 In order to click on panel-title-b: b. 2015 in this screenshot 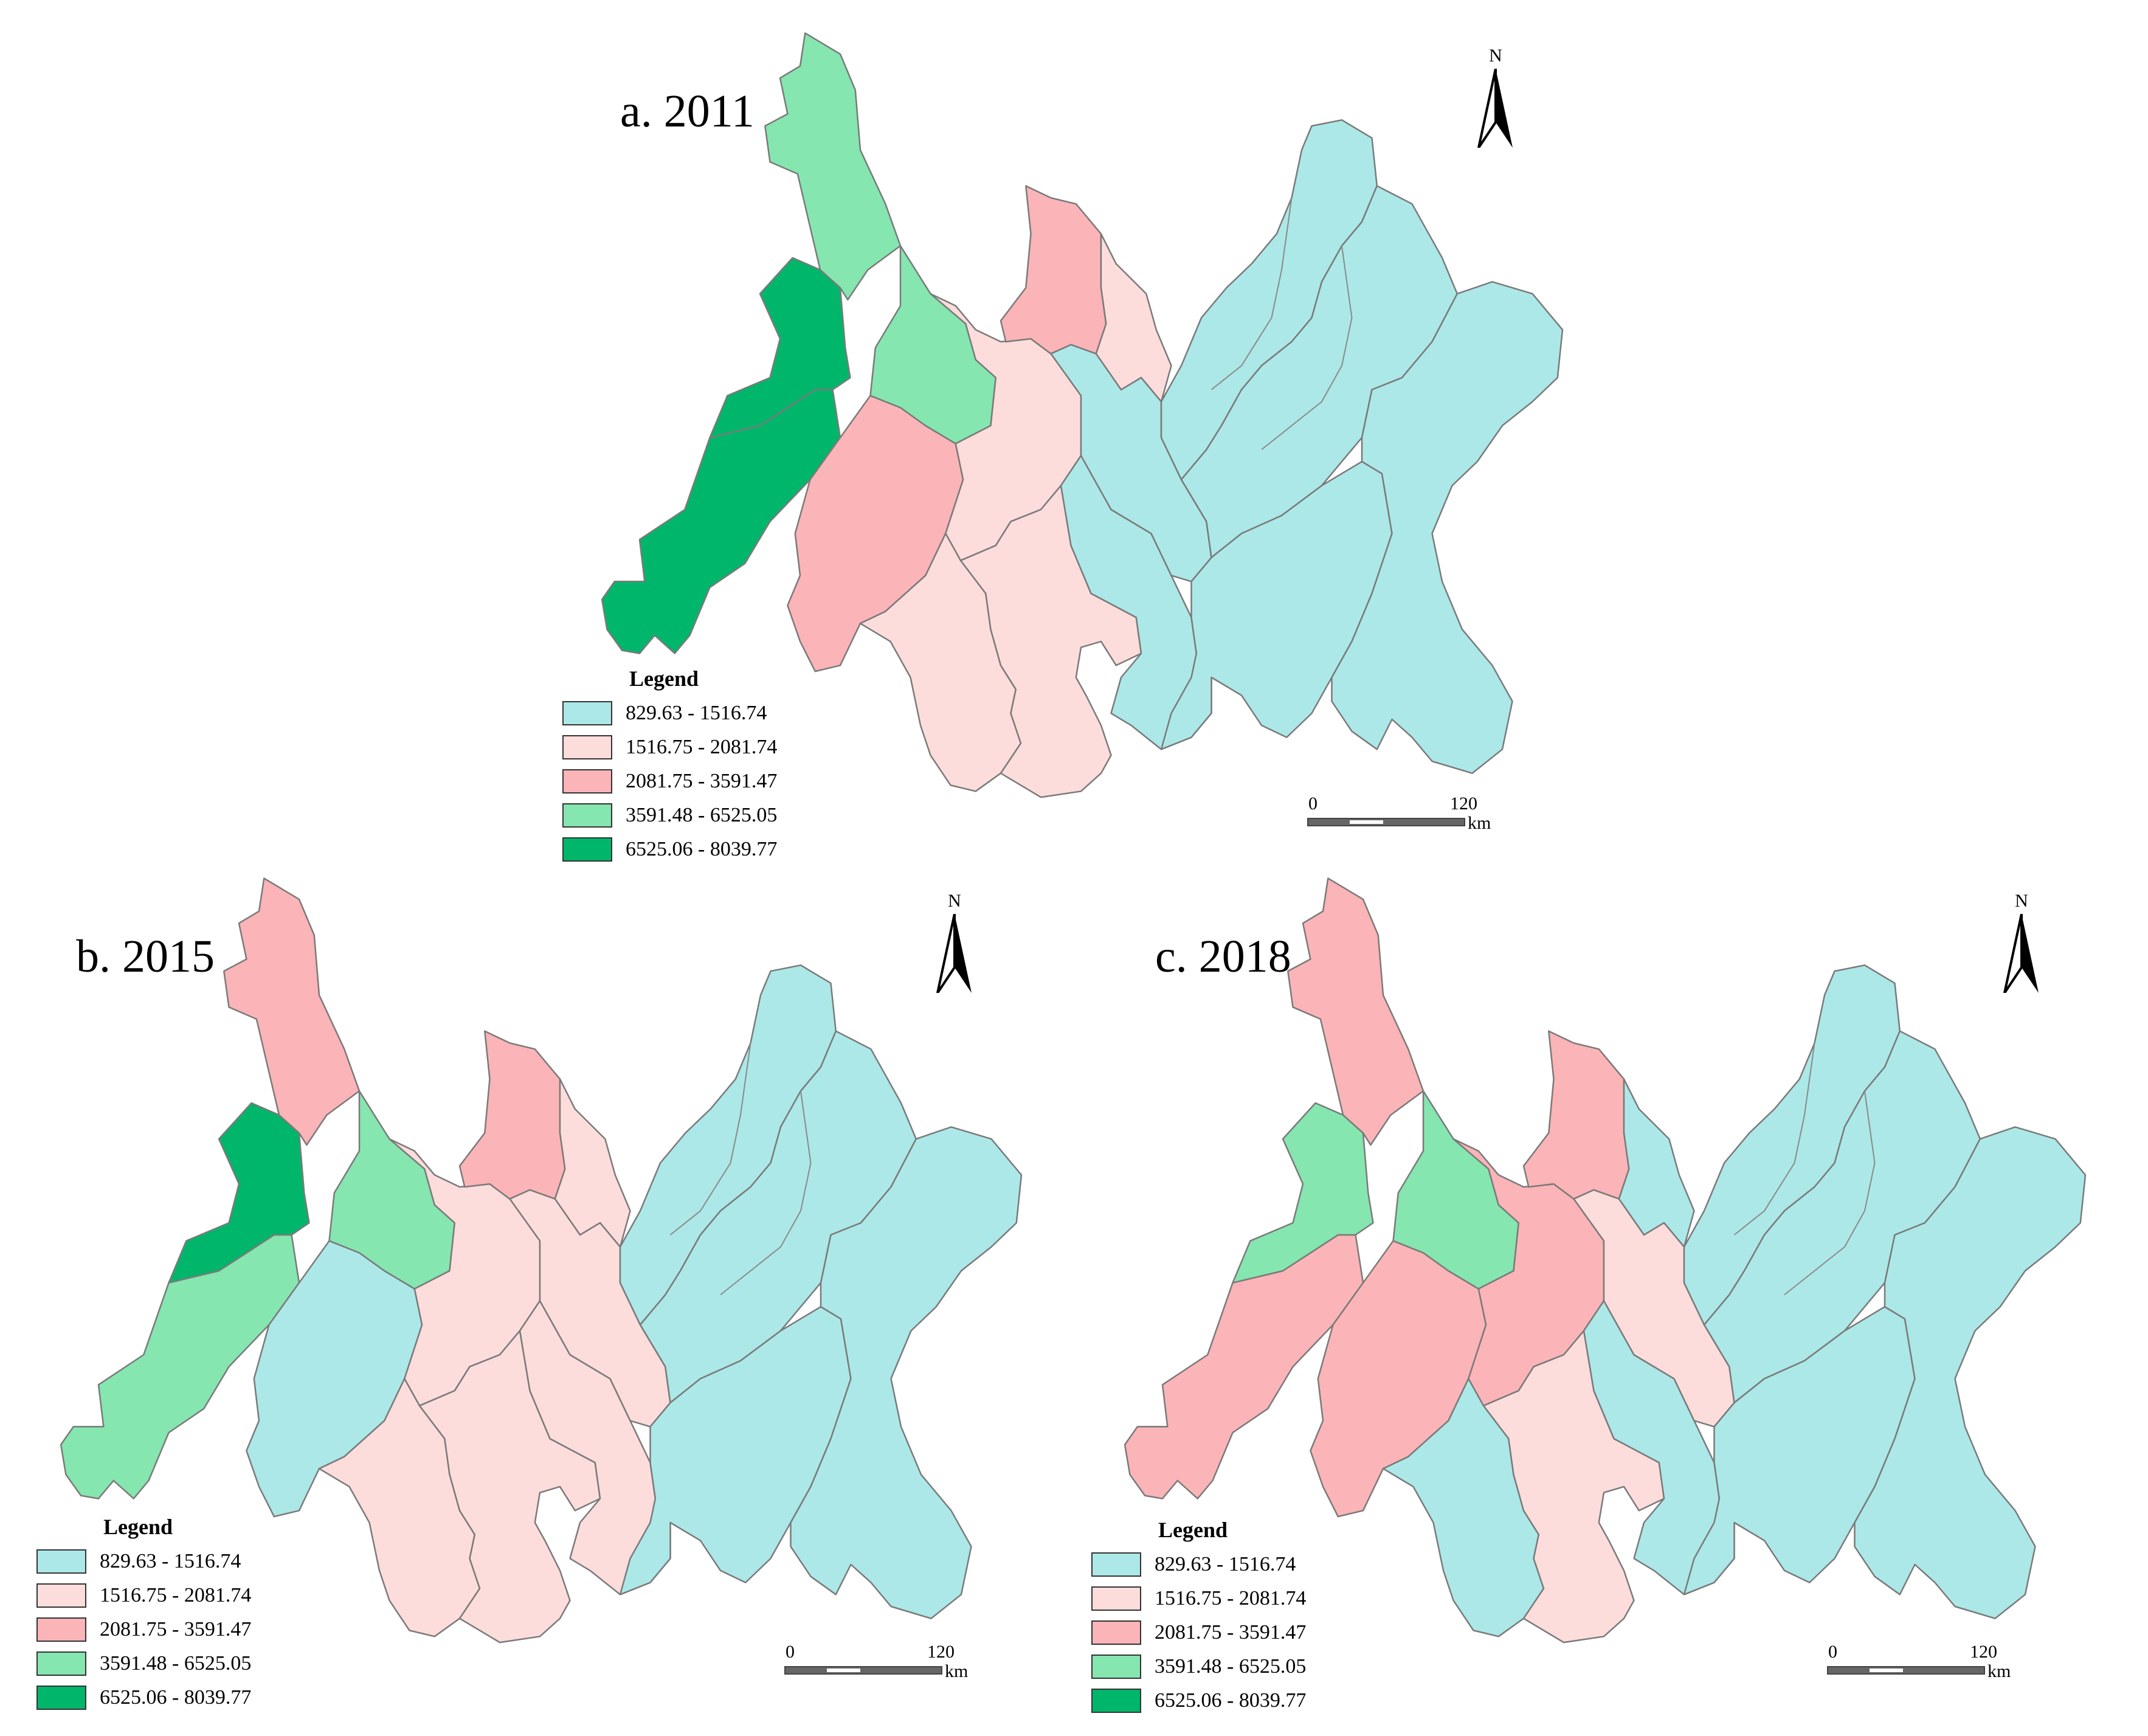, I will do `click(146, 956)`.